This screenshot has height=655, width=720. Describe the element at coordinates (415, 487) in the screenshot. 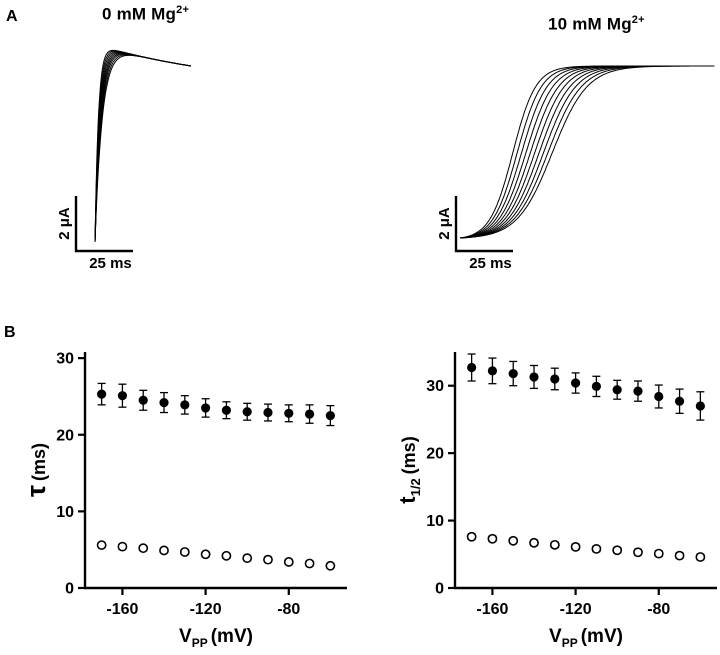

I see `tspan: 1/2` at that location.